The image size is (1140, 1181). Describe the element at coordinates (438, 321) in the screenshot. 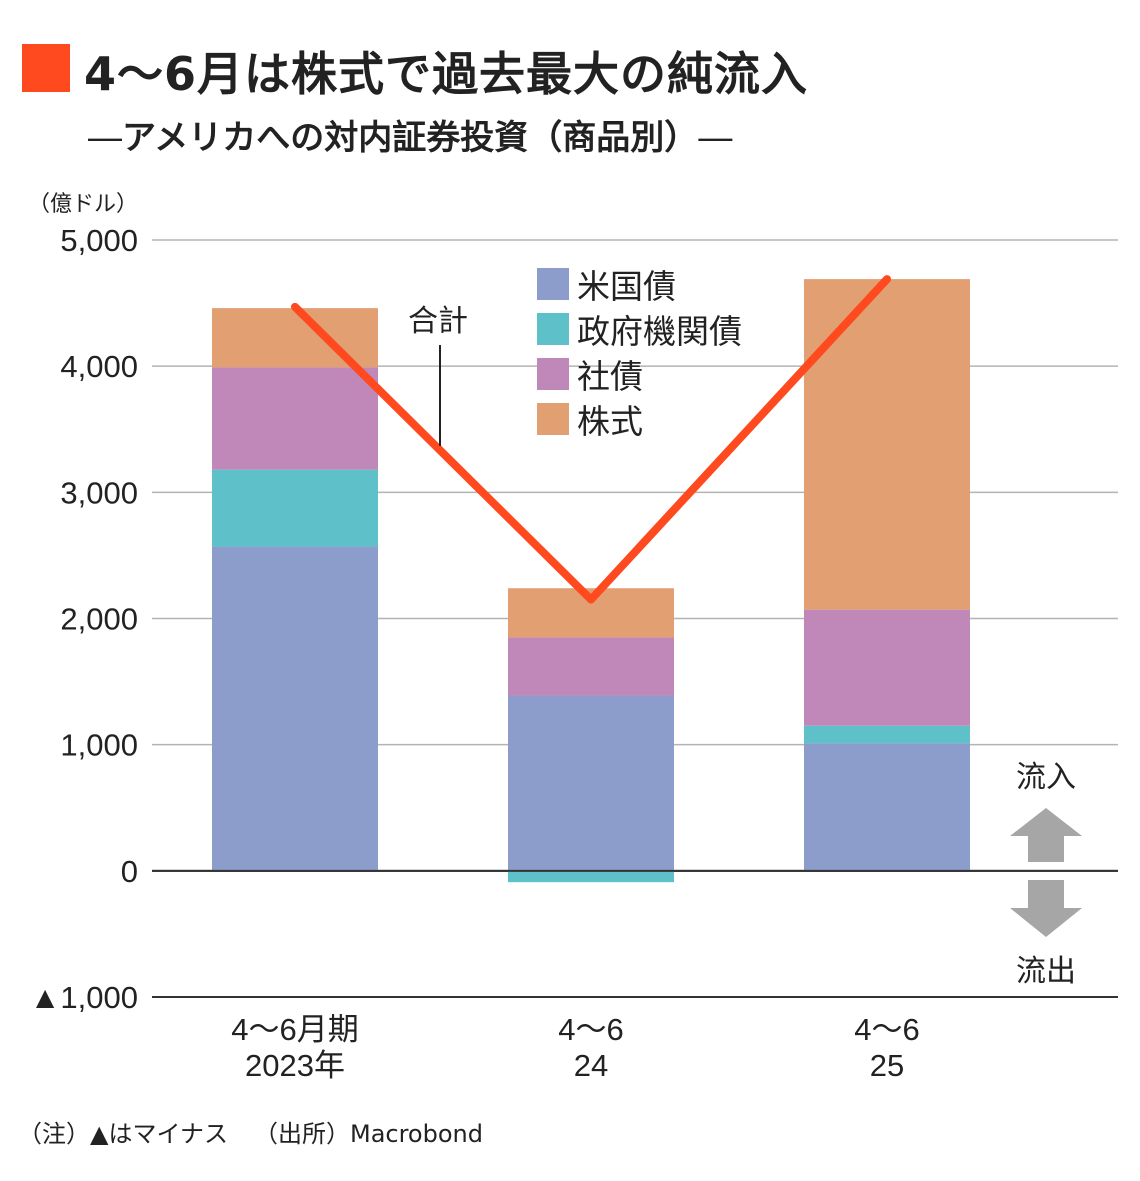

I see `total-annotation-label: 合計` at that location.